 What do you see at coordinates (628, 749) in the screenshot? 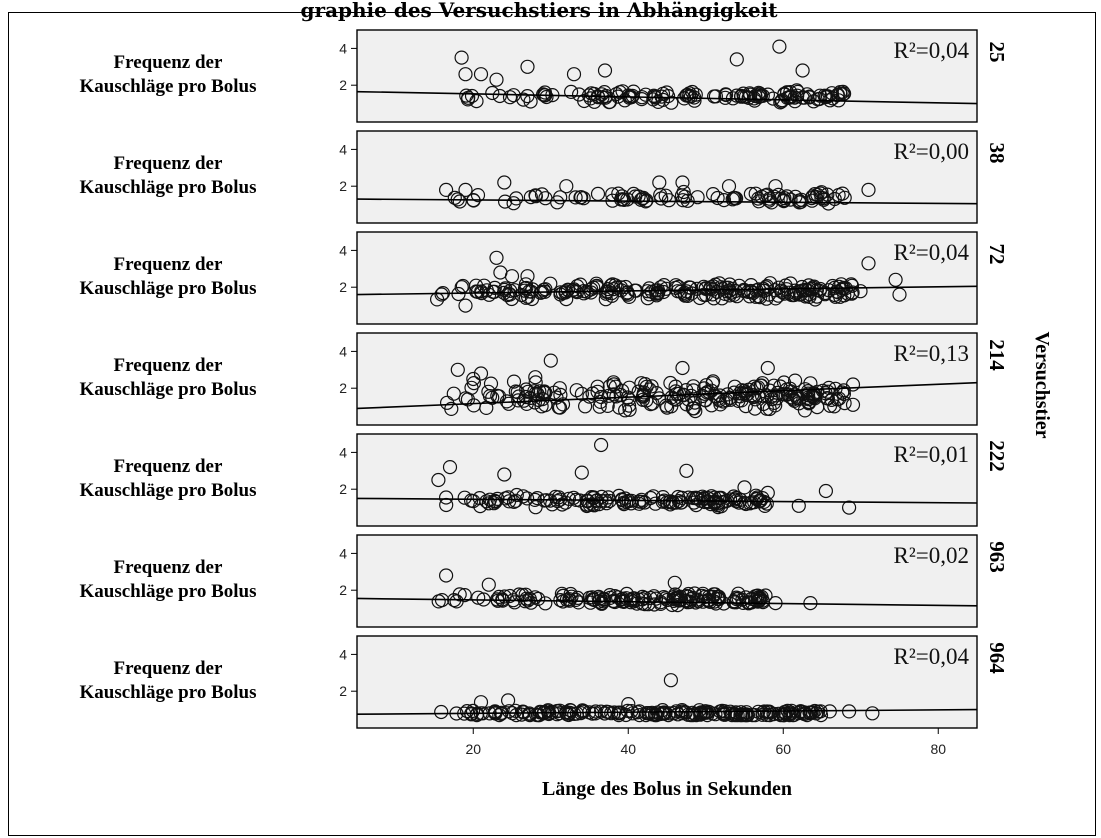
I see `x-tick-label: 40` at bounding box center [628, 749].